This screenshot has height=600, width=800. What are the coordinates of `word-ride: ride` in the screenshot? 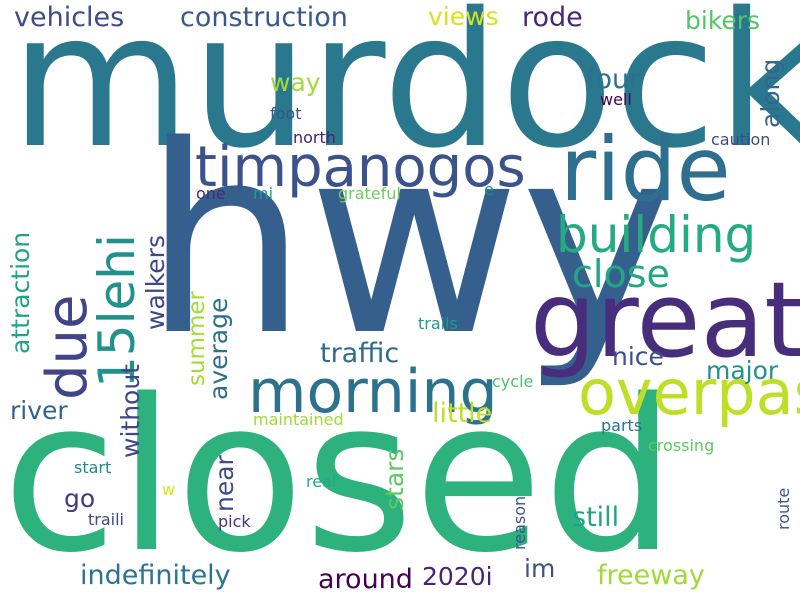 It's located at (645, 169).